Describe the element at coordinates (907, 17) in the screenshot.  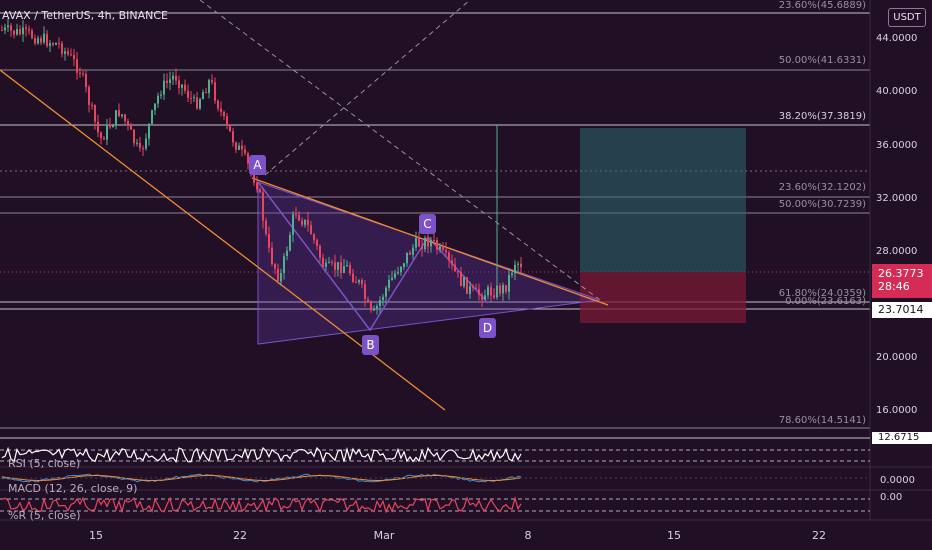
I see `currency-unit-button: USDT` at that location.